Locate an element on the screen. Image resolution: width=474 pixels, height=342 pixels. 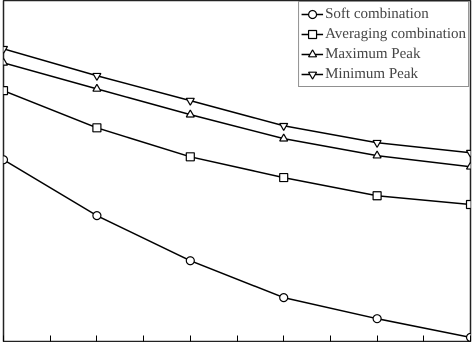
legend-label: Averaging combination is located at coordinates (395, 34).